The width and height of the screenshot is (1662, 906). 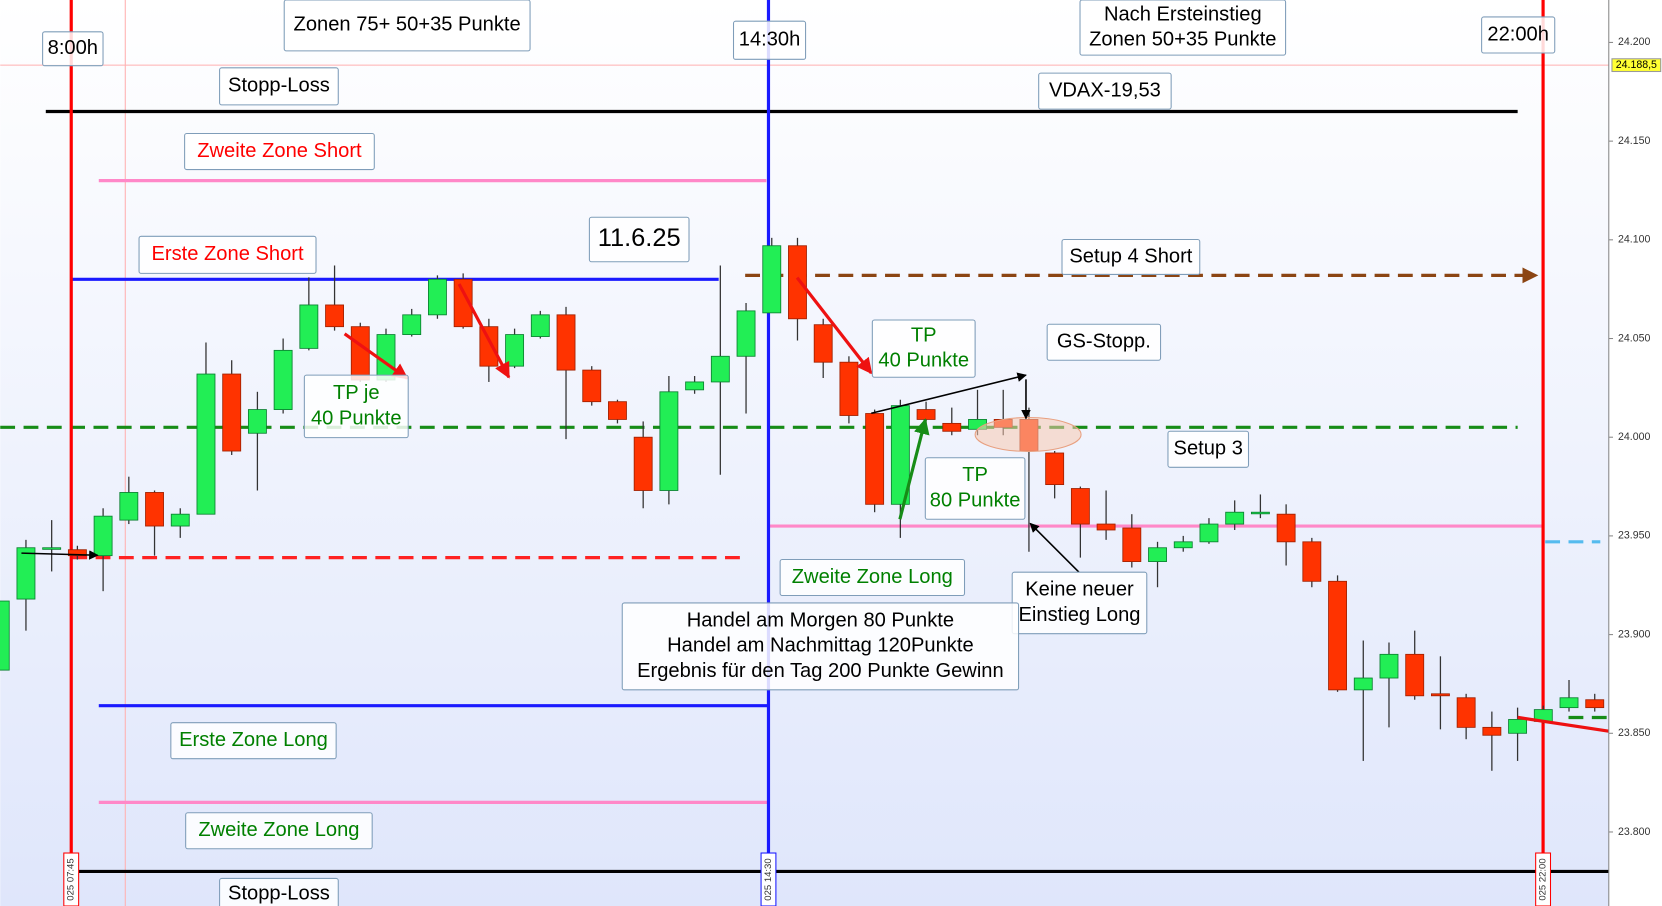 I want to click on y-tick-label: 24.050, so click(x=1634, y=338).